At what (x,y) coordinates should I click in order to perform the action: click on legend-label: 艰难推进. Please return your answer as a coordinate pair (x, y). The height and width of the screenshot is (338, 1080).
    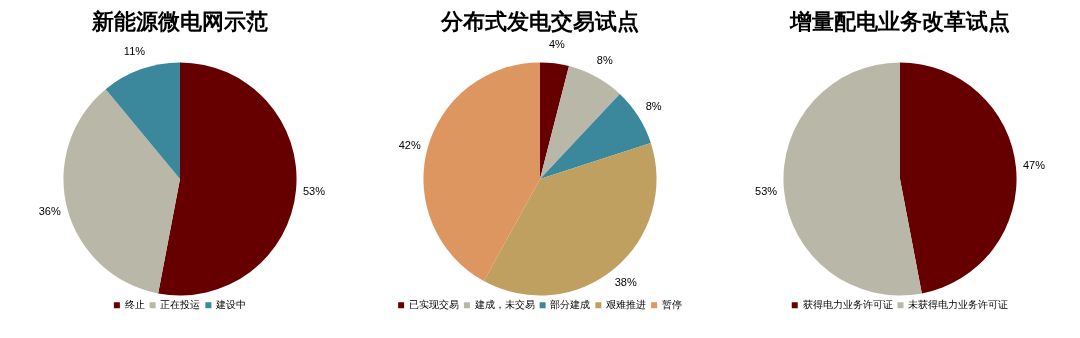
    Looking at the image, I should click on (626, 304).